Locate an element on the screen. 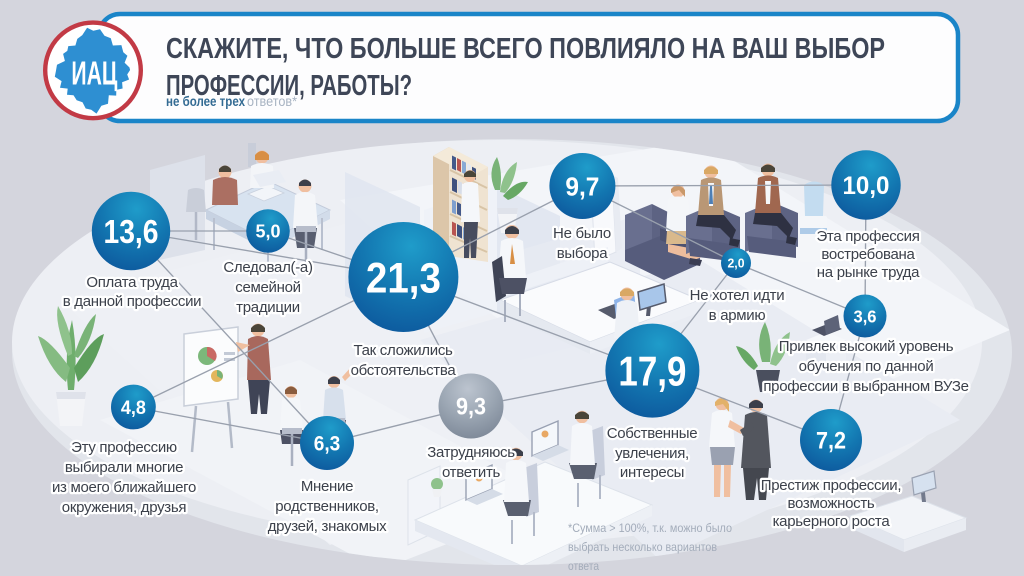  svg-text: в армию is located at coordinates (737, 315).